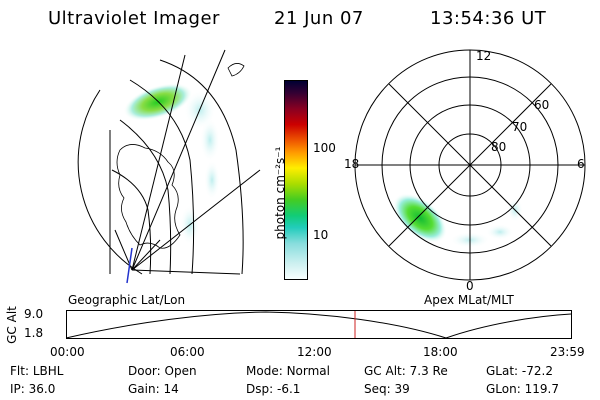 The height and width of the screenshot is (400, 600). Describe the element at coordinates (319, 18) in the screenshot. I see `date-label: 21 Jun 07` at that location.